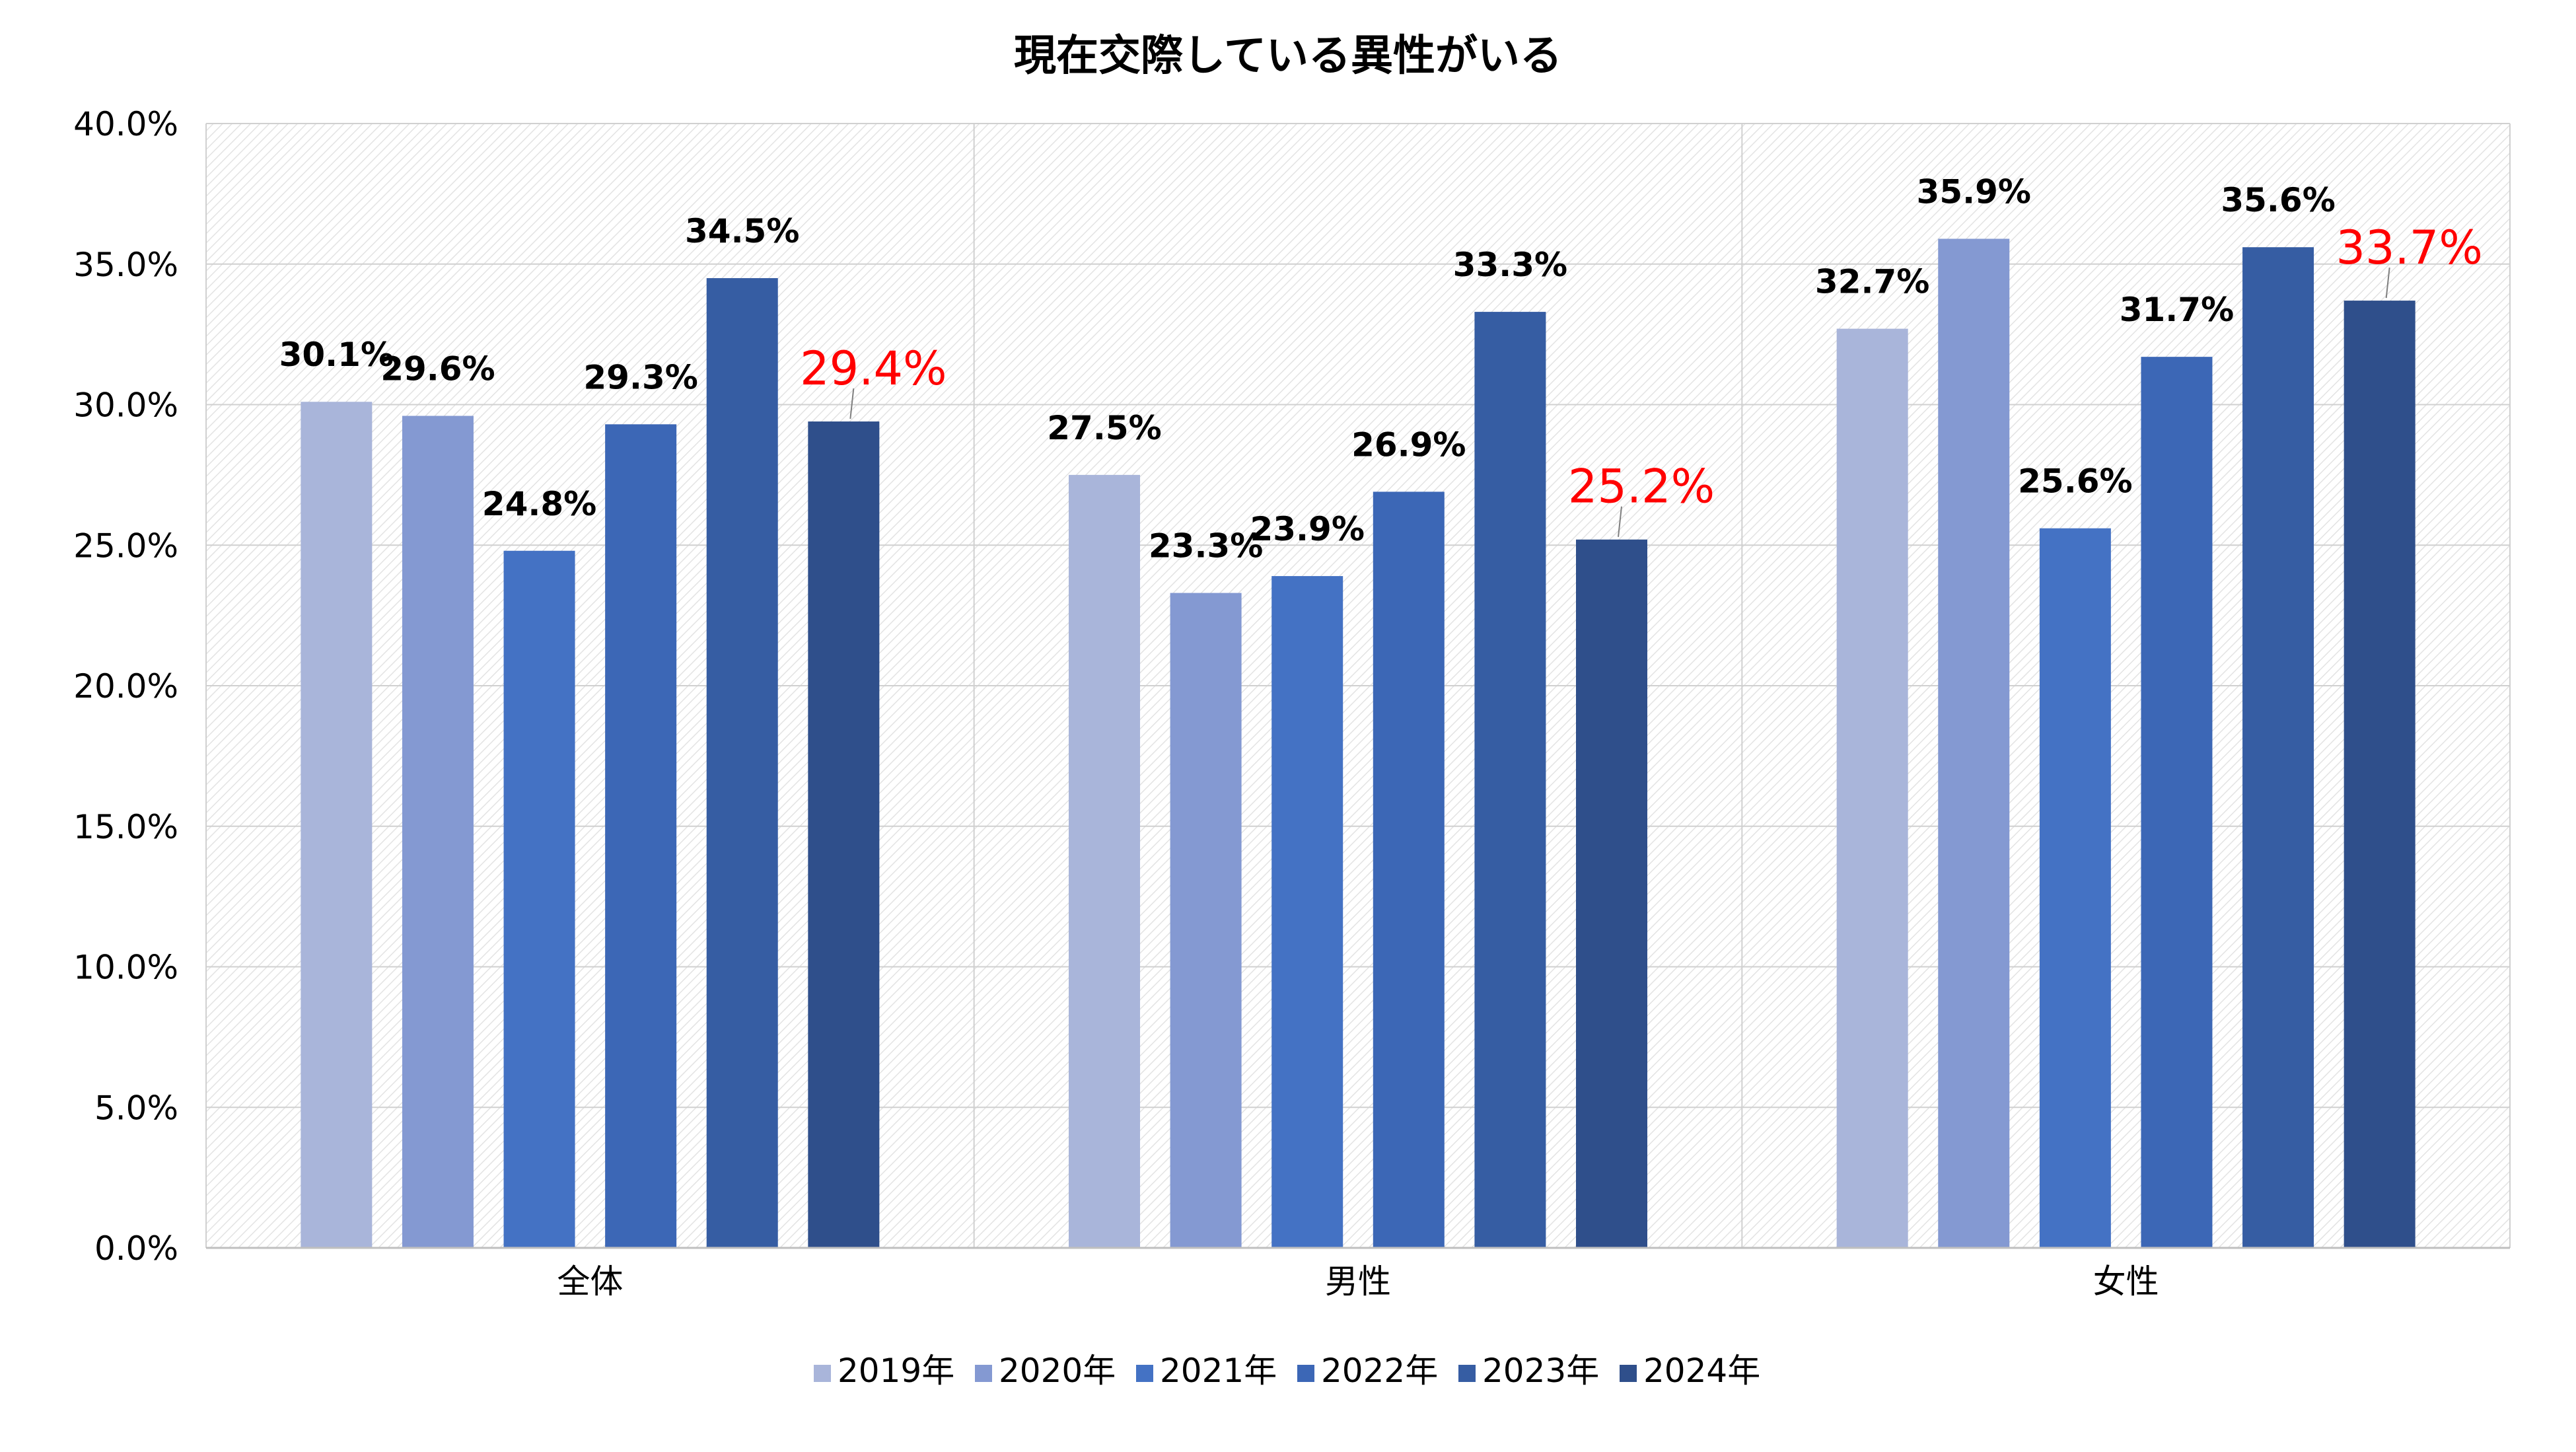 This screenshot has width=2576, height=1452. What do you see at coordinates (1288, 56) in the screenshot?
I see `chart-title: 現在交際している異性がいる` at bounding box center [1288, 56].